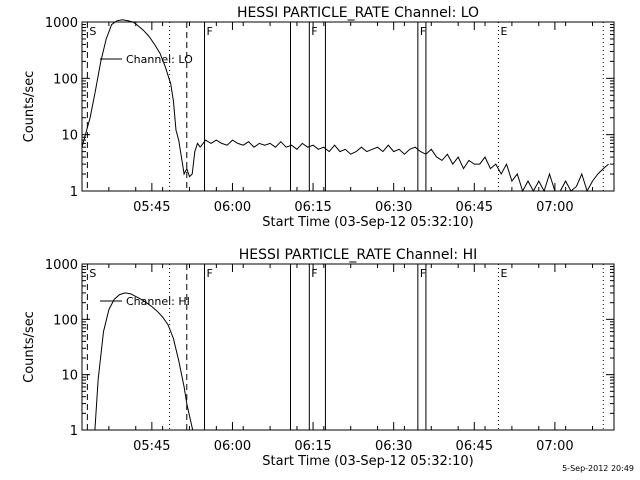 The width and height of the screenshot is (640, 480). What do you see at coordinates (358, 255) in the screenshot?
I see `chart-title: HESSI PARTICLE_RATE Channel: HI` at bounding box center [358, 255].